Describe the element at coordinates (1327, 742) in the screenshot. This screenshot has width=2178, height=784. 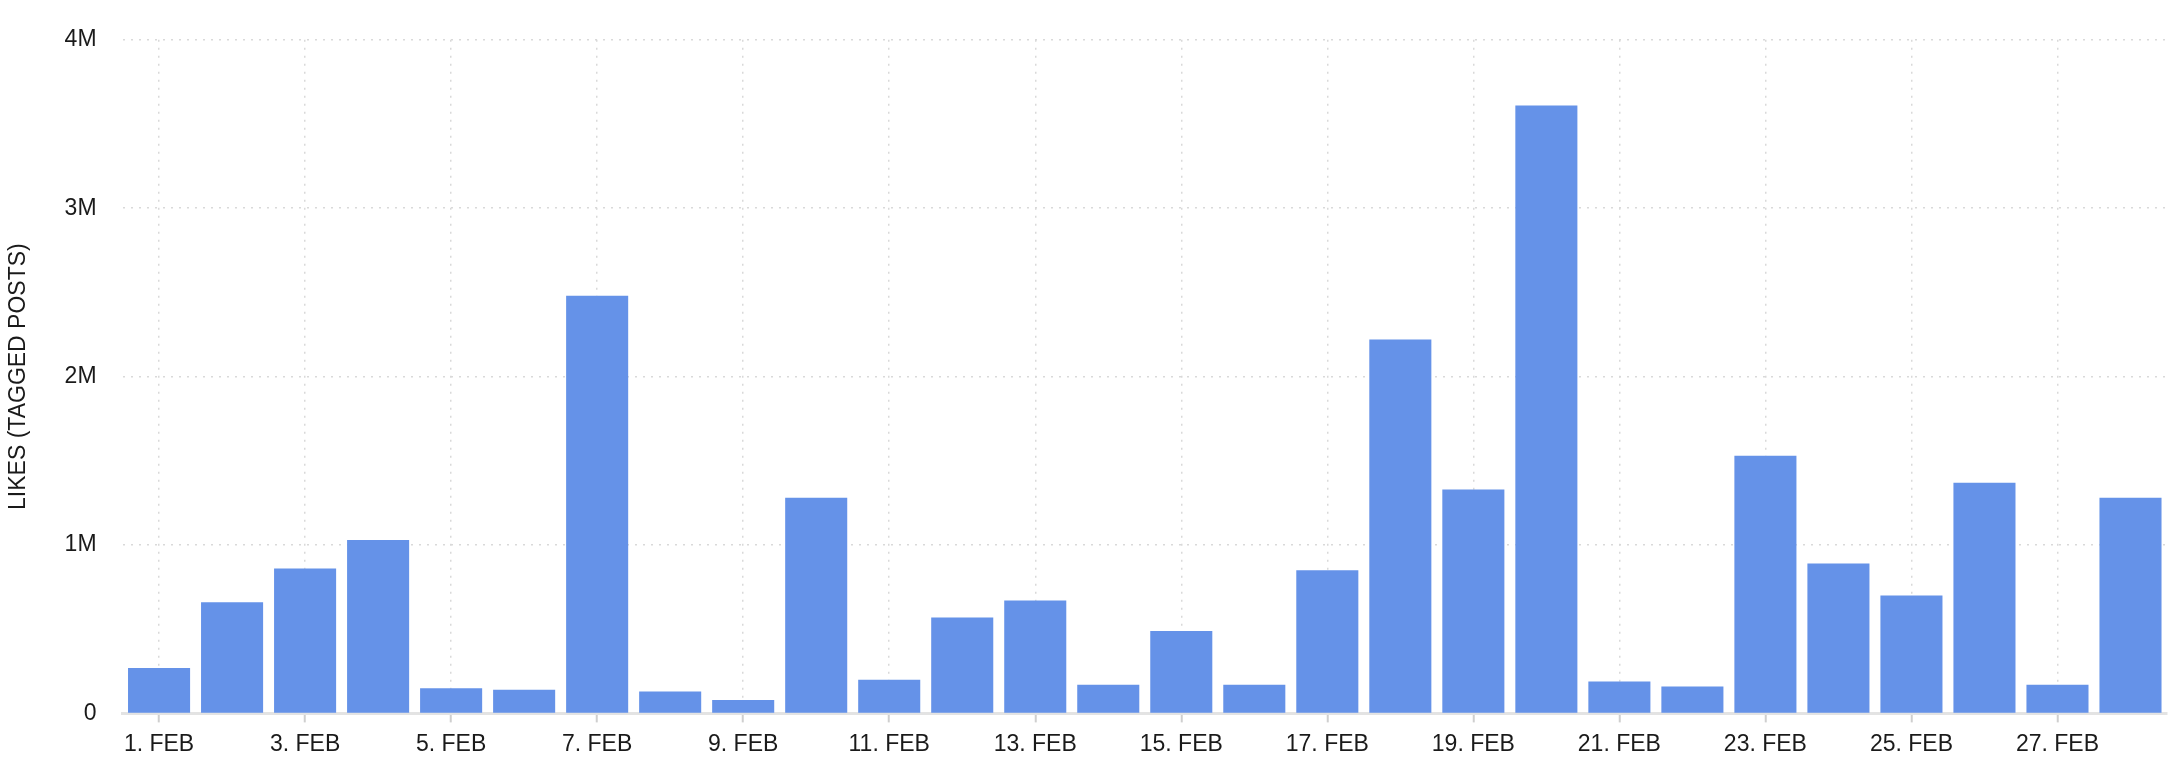
I see `x-tick-label: 17. FEB` at that location.